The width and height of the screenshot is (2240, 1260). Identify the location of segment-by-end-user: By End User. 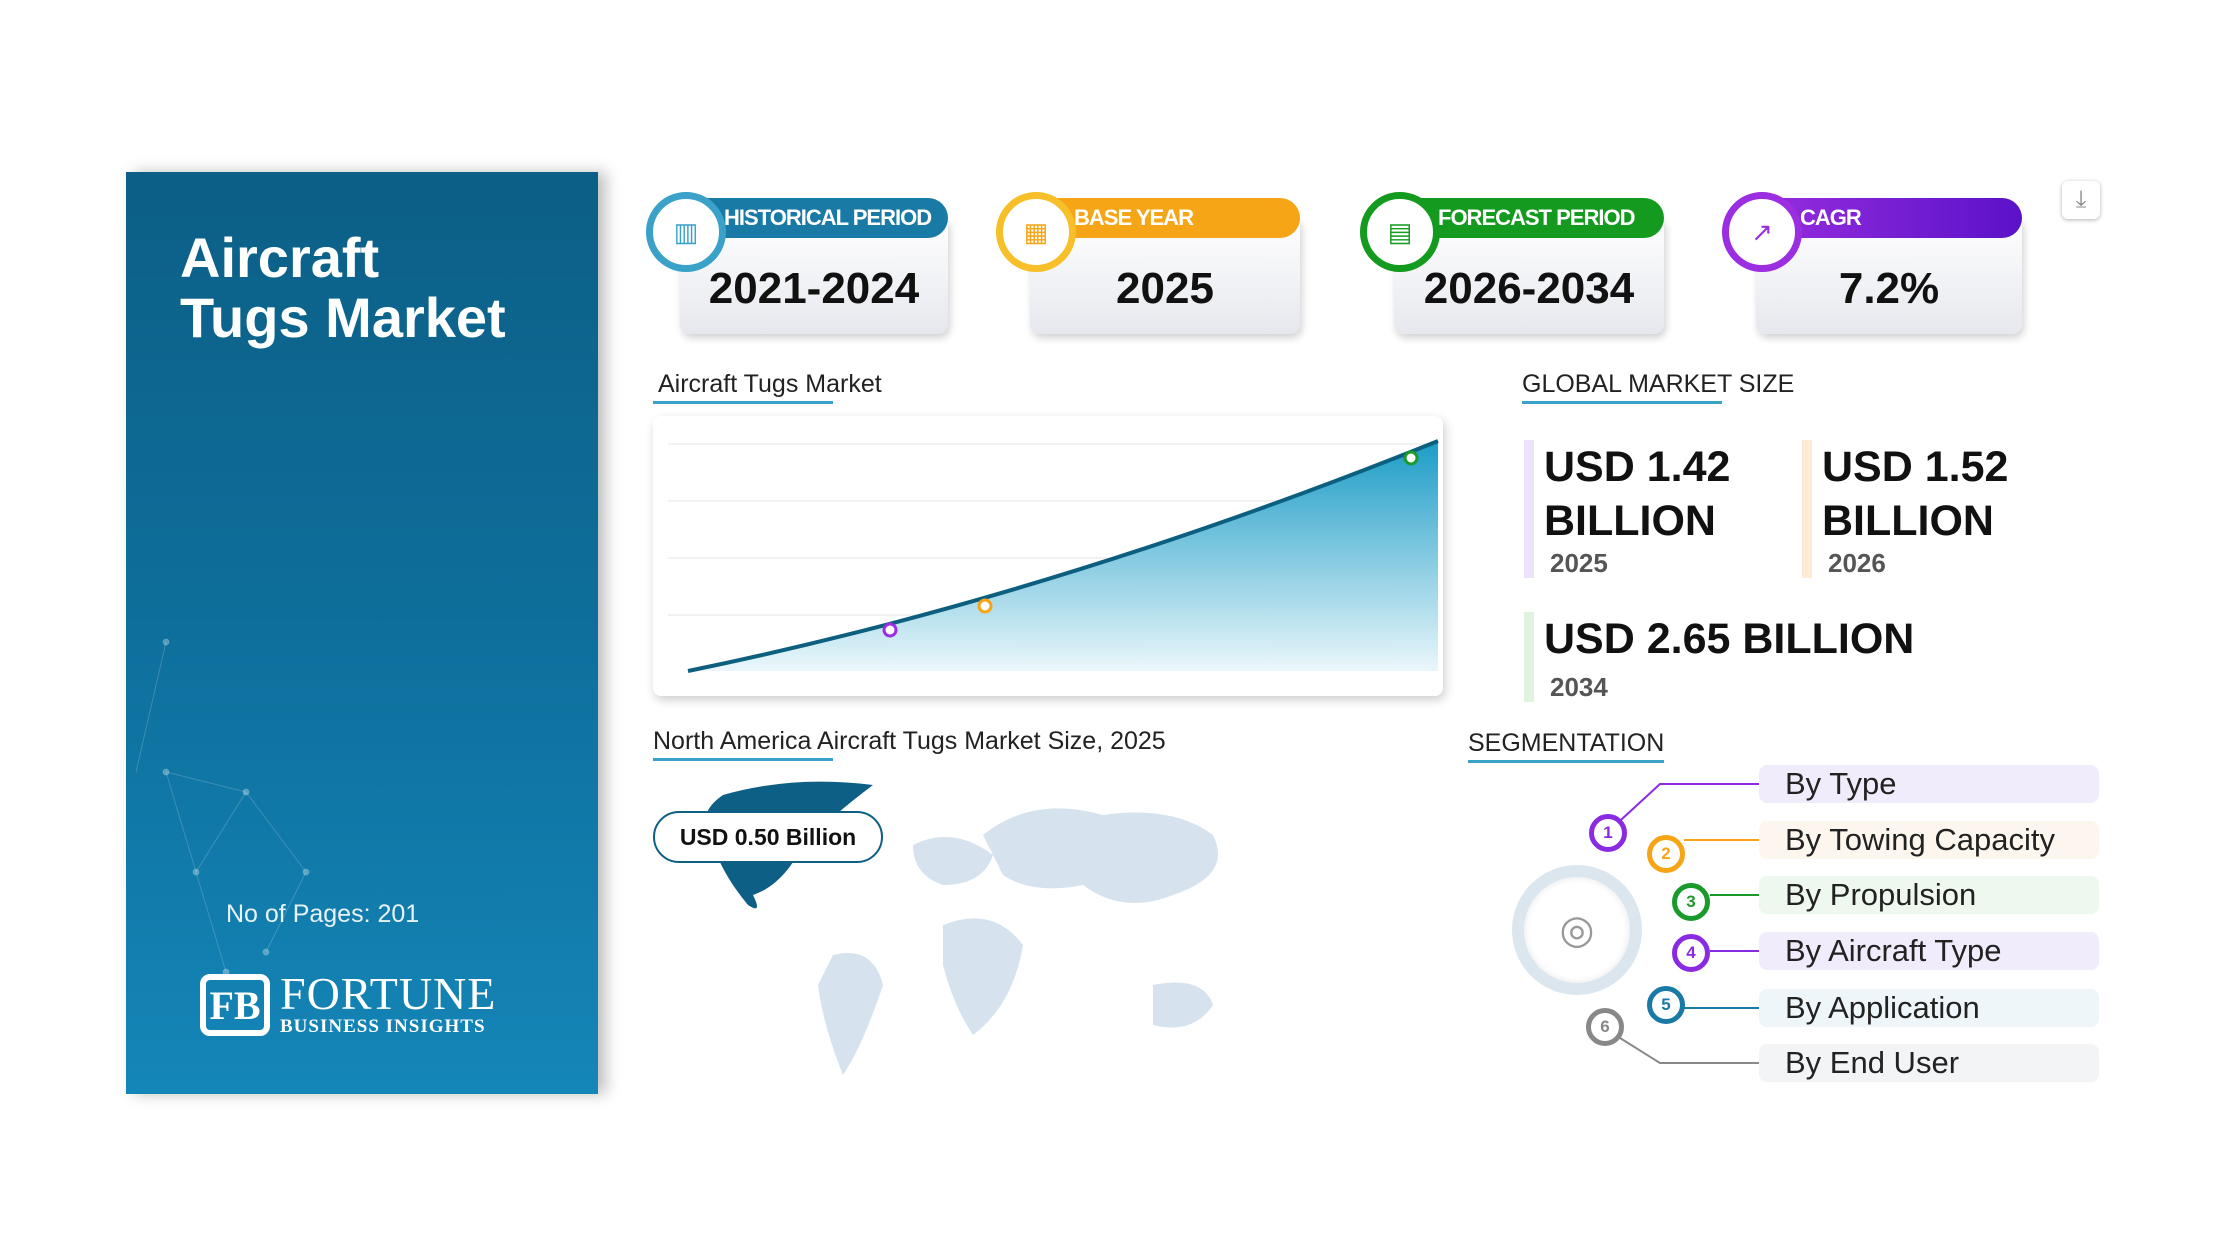
(1929, 1063).